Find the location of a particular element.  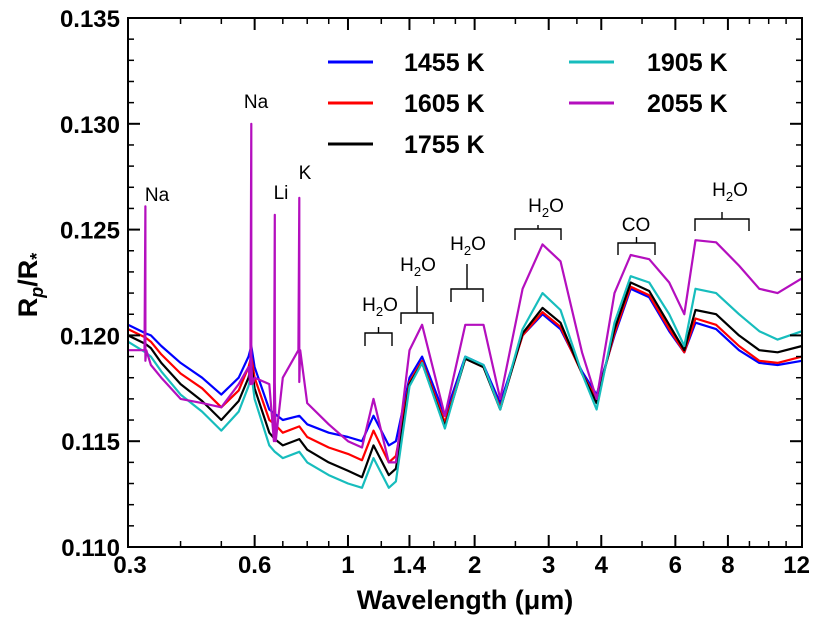

legend-label-1905k: 1905 K is located at coordinates (687, 63).